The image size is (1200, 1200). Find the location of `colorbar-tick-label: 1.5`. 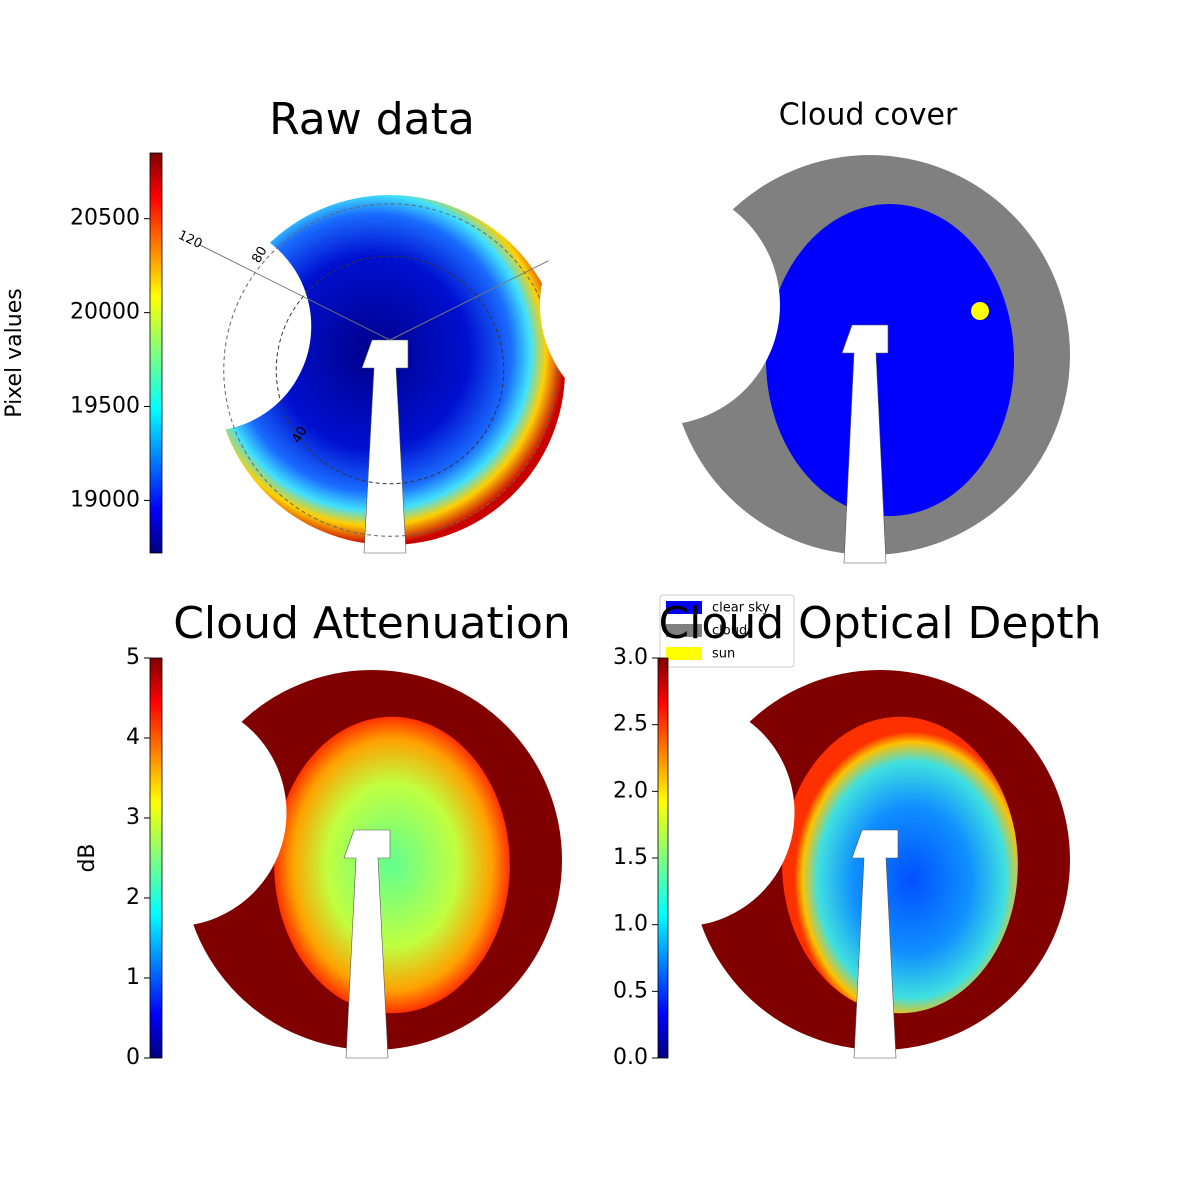

colorbar-tick-label: 1.5 is located at coordinates (630, 857).